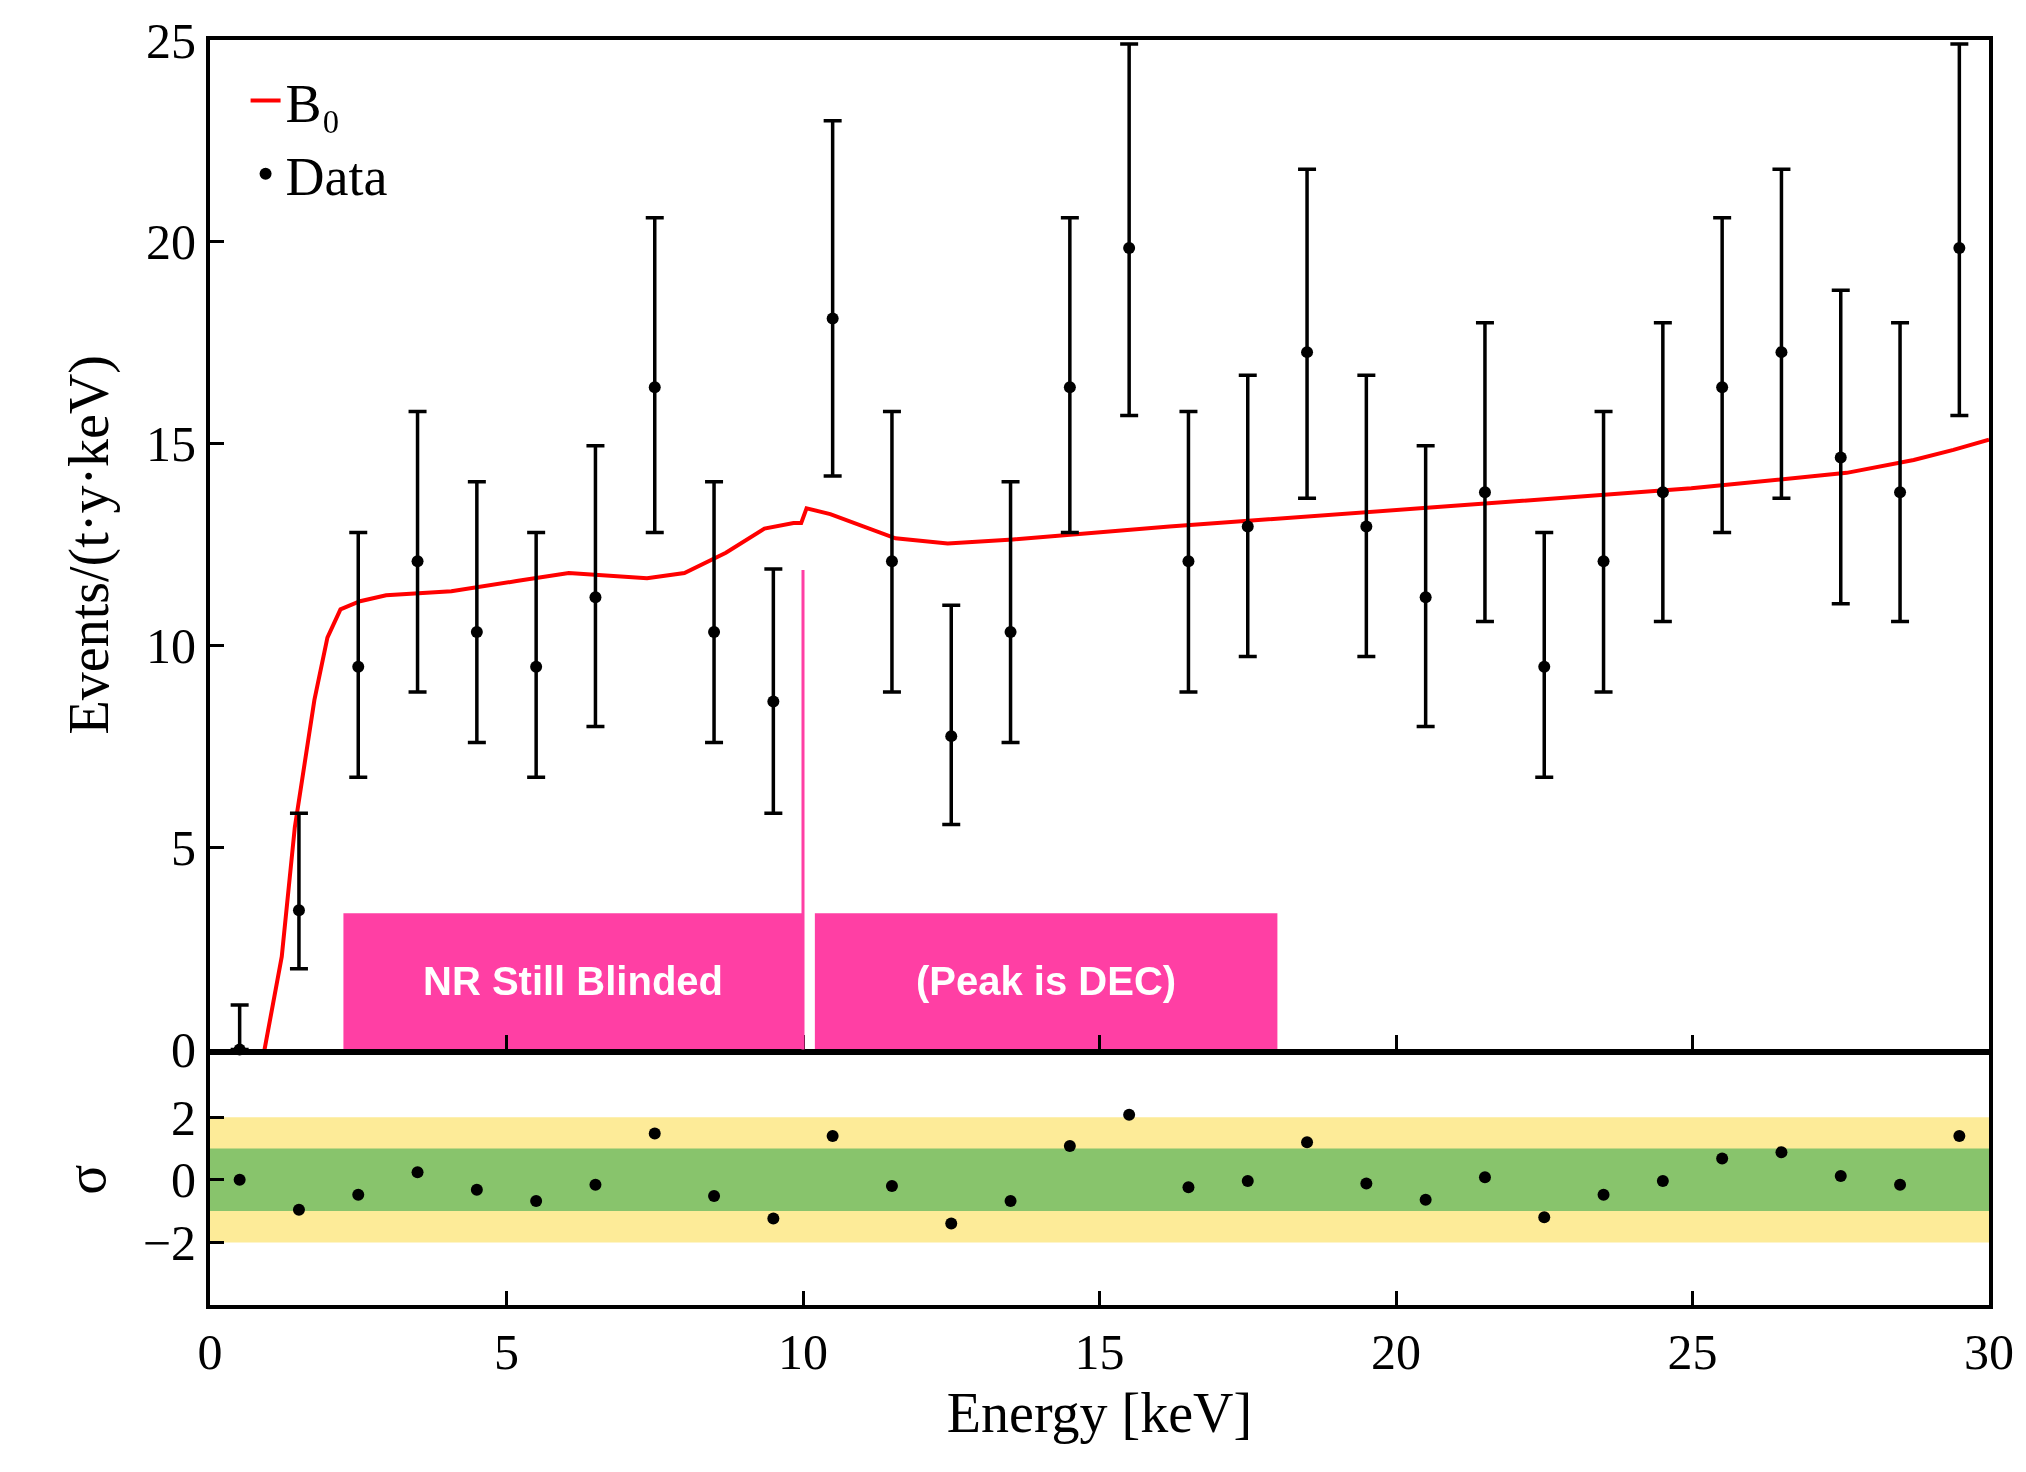  I want to click on y-axis-title: σ, so click(86, 1179).